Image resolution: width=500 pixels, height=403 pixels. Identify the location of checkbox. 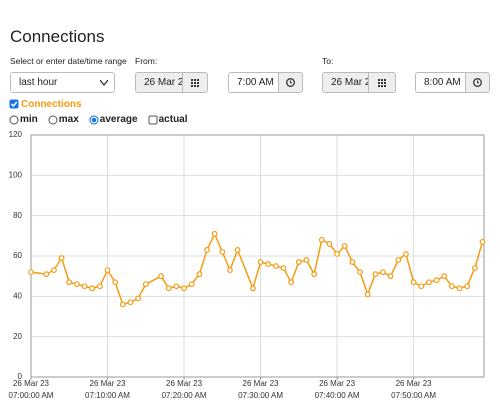
(153, 119).